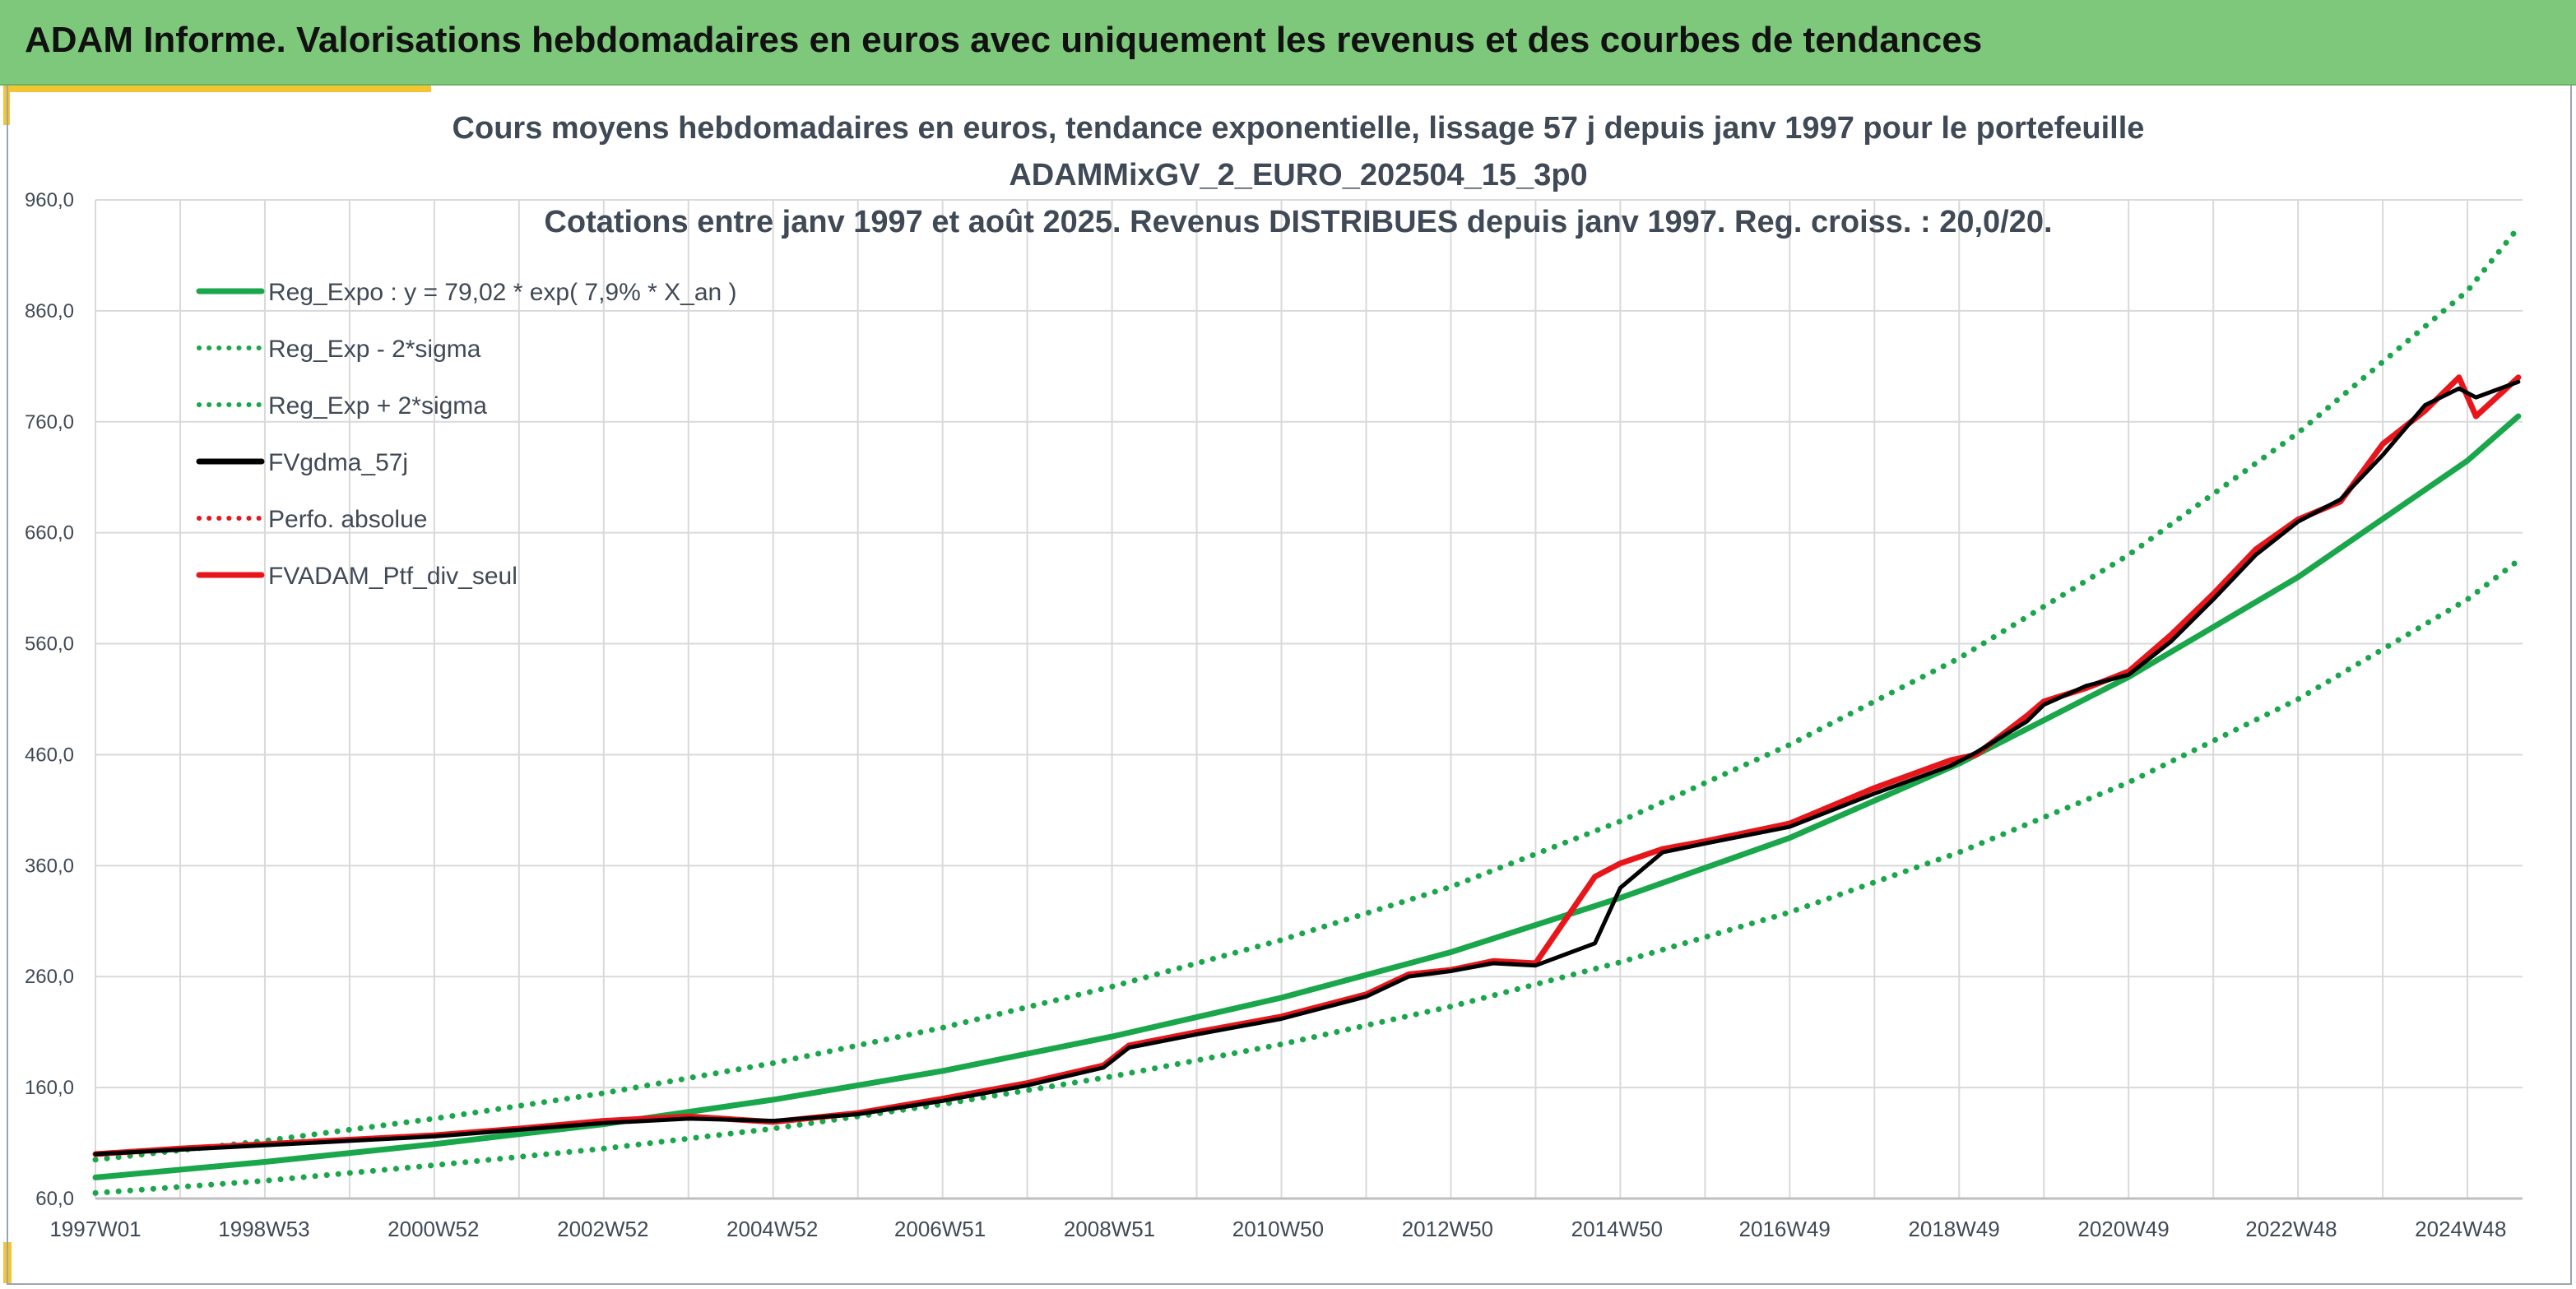 The height and width of the screenshot is (1289, 2576). Describe the element at coordinates (49, 200) in the screenshot. I see `y-tick-label: 960,0` at that location.